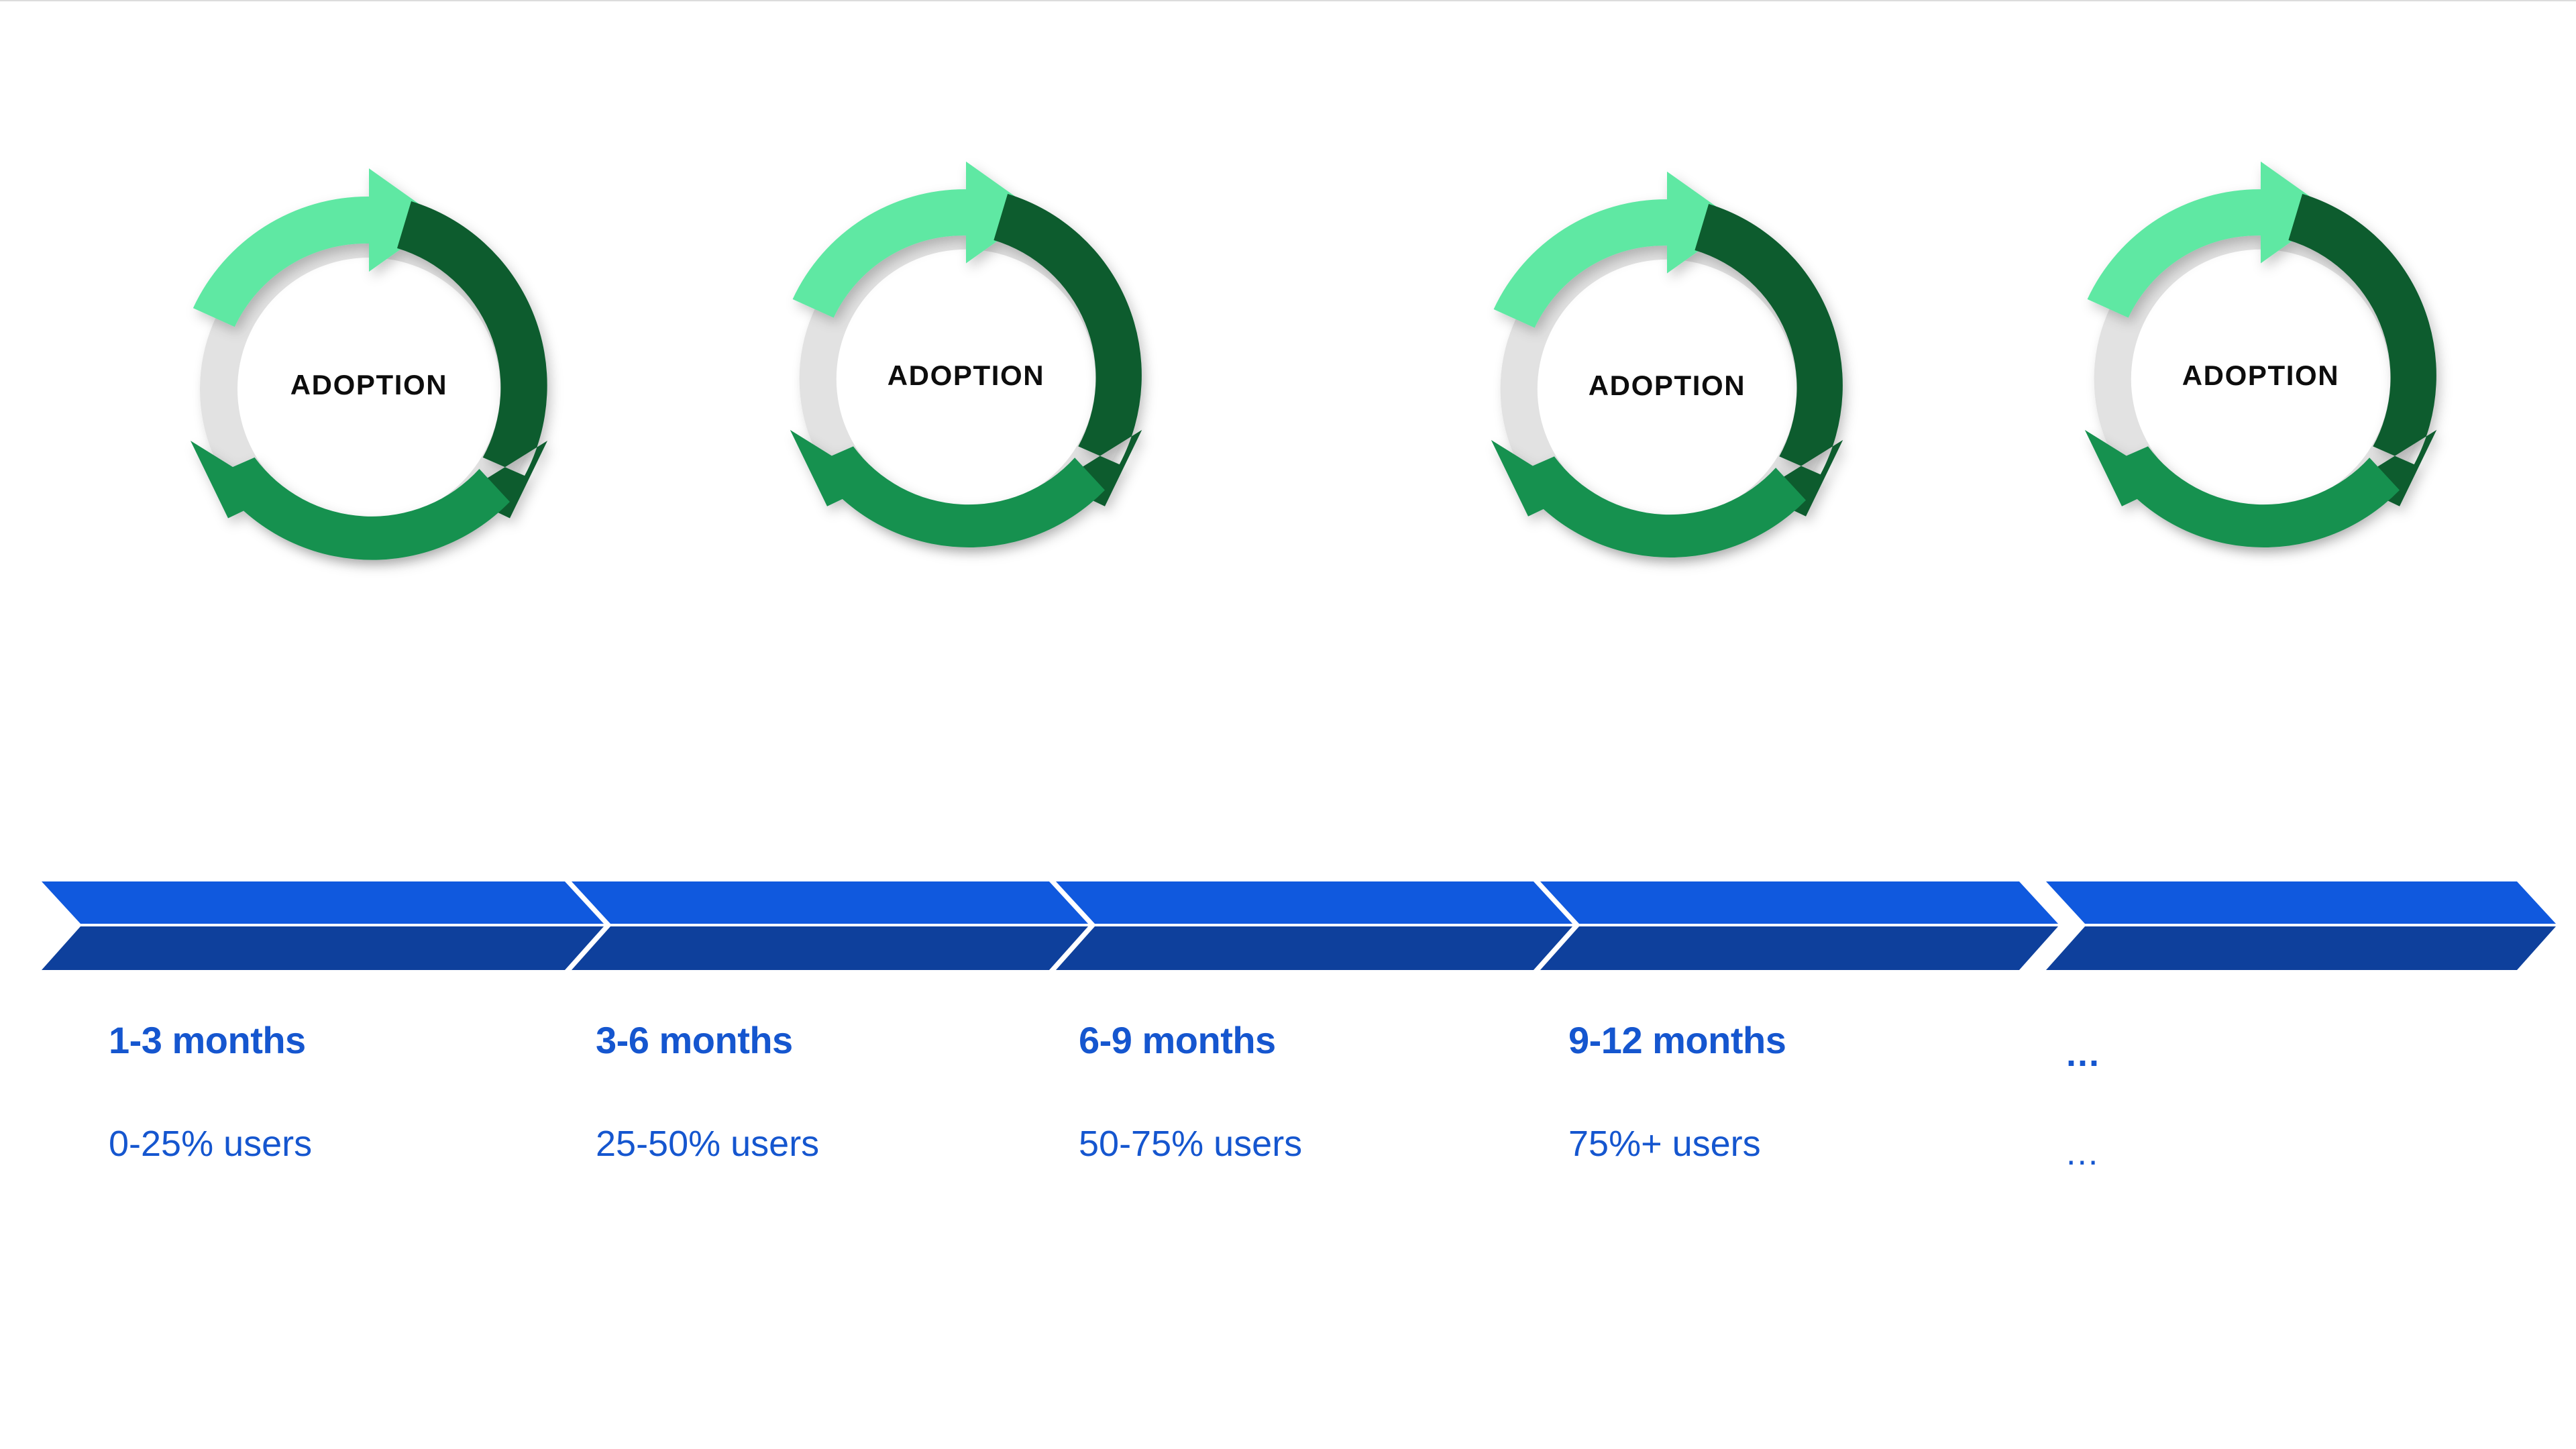 Image resolution: width=2576 pixels, height=1449 pixels. I want to click on adoption-cycle-4: ADOPTION, so click(2260, 379).